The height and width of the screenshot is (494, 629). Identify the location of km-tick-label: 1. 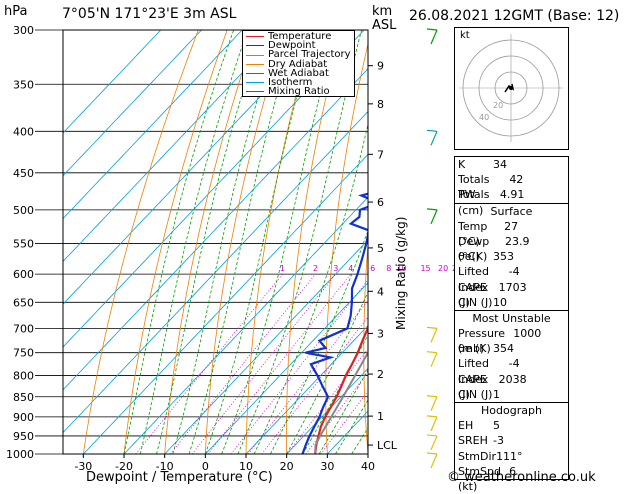
(380, 416).